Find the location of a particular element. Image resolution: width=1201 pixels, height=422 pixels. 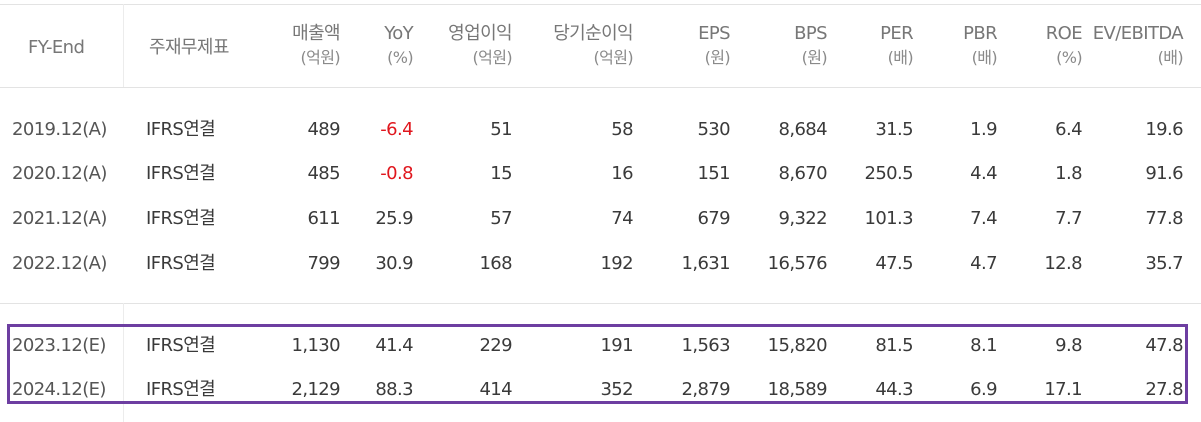

cell-eps: 1,563 is located at coordinates (705, 345).